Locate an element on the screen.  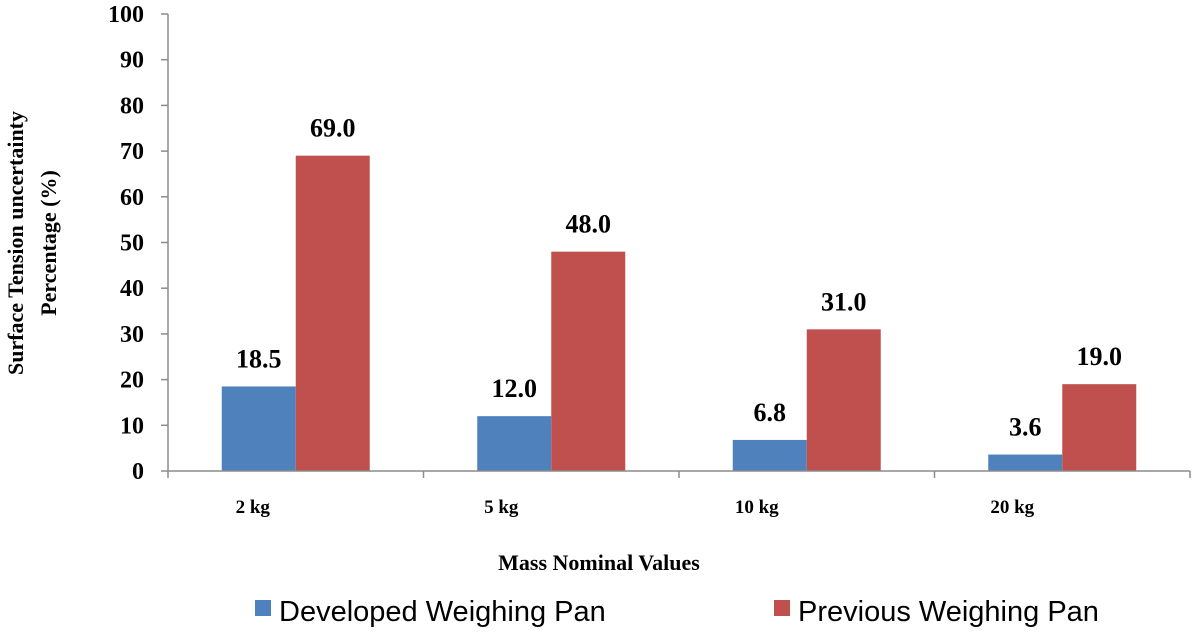
y-tick-label: 40 is located at coordinates (132, 289).